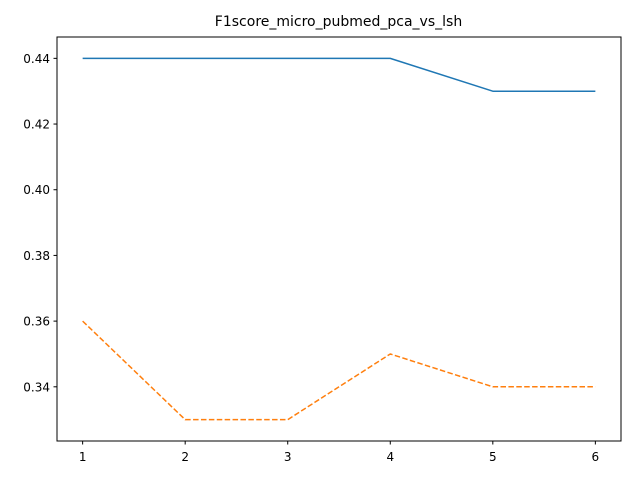 The width and height of the screenshot is (640, 480). What do you see at coordinates (339, 452) in the screenshot?
I see `x-axis: 1 2 3 4 5 6` at bounding box center [339, 452].